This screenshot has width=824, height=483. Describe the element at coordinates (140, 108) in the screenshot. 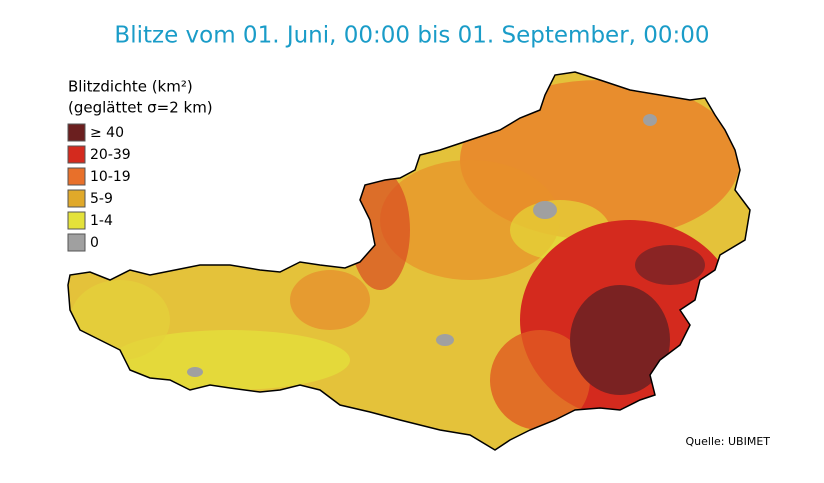

I see `legend-subtitle: (geglättet σ=2 km)` at that location.